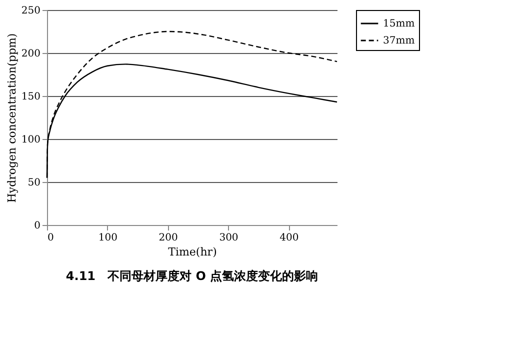  I want to click on y-tick-label: 100, so click(30, 140).